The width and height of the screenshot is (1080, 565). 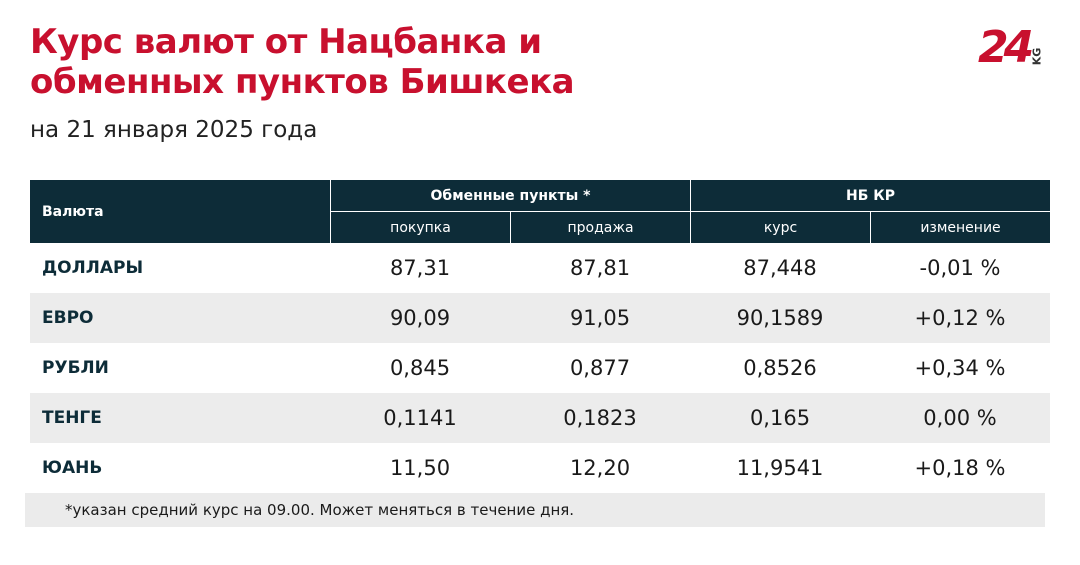 What do you see at coordinates (302, 82) in the screenshot?
I see `title: обменных пунктов Бишкека` at bounding box center [302, 82].